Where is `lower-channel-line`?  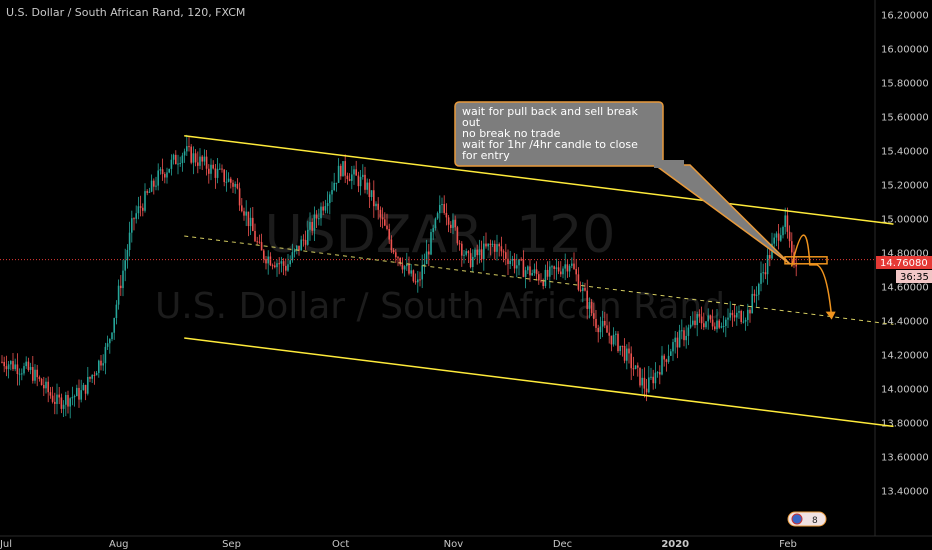
lower-channel-line is located at coordinates (539, 382).